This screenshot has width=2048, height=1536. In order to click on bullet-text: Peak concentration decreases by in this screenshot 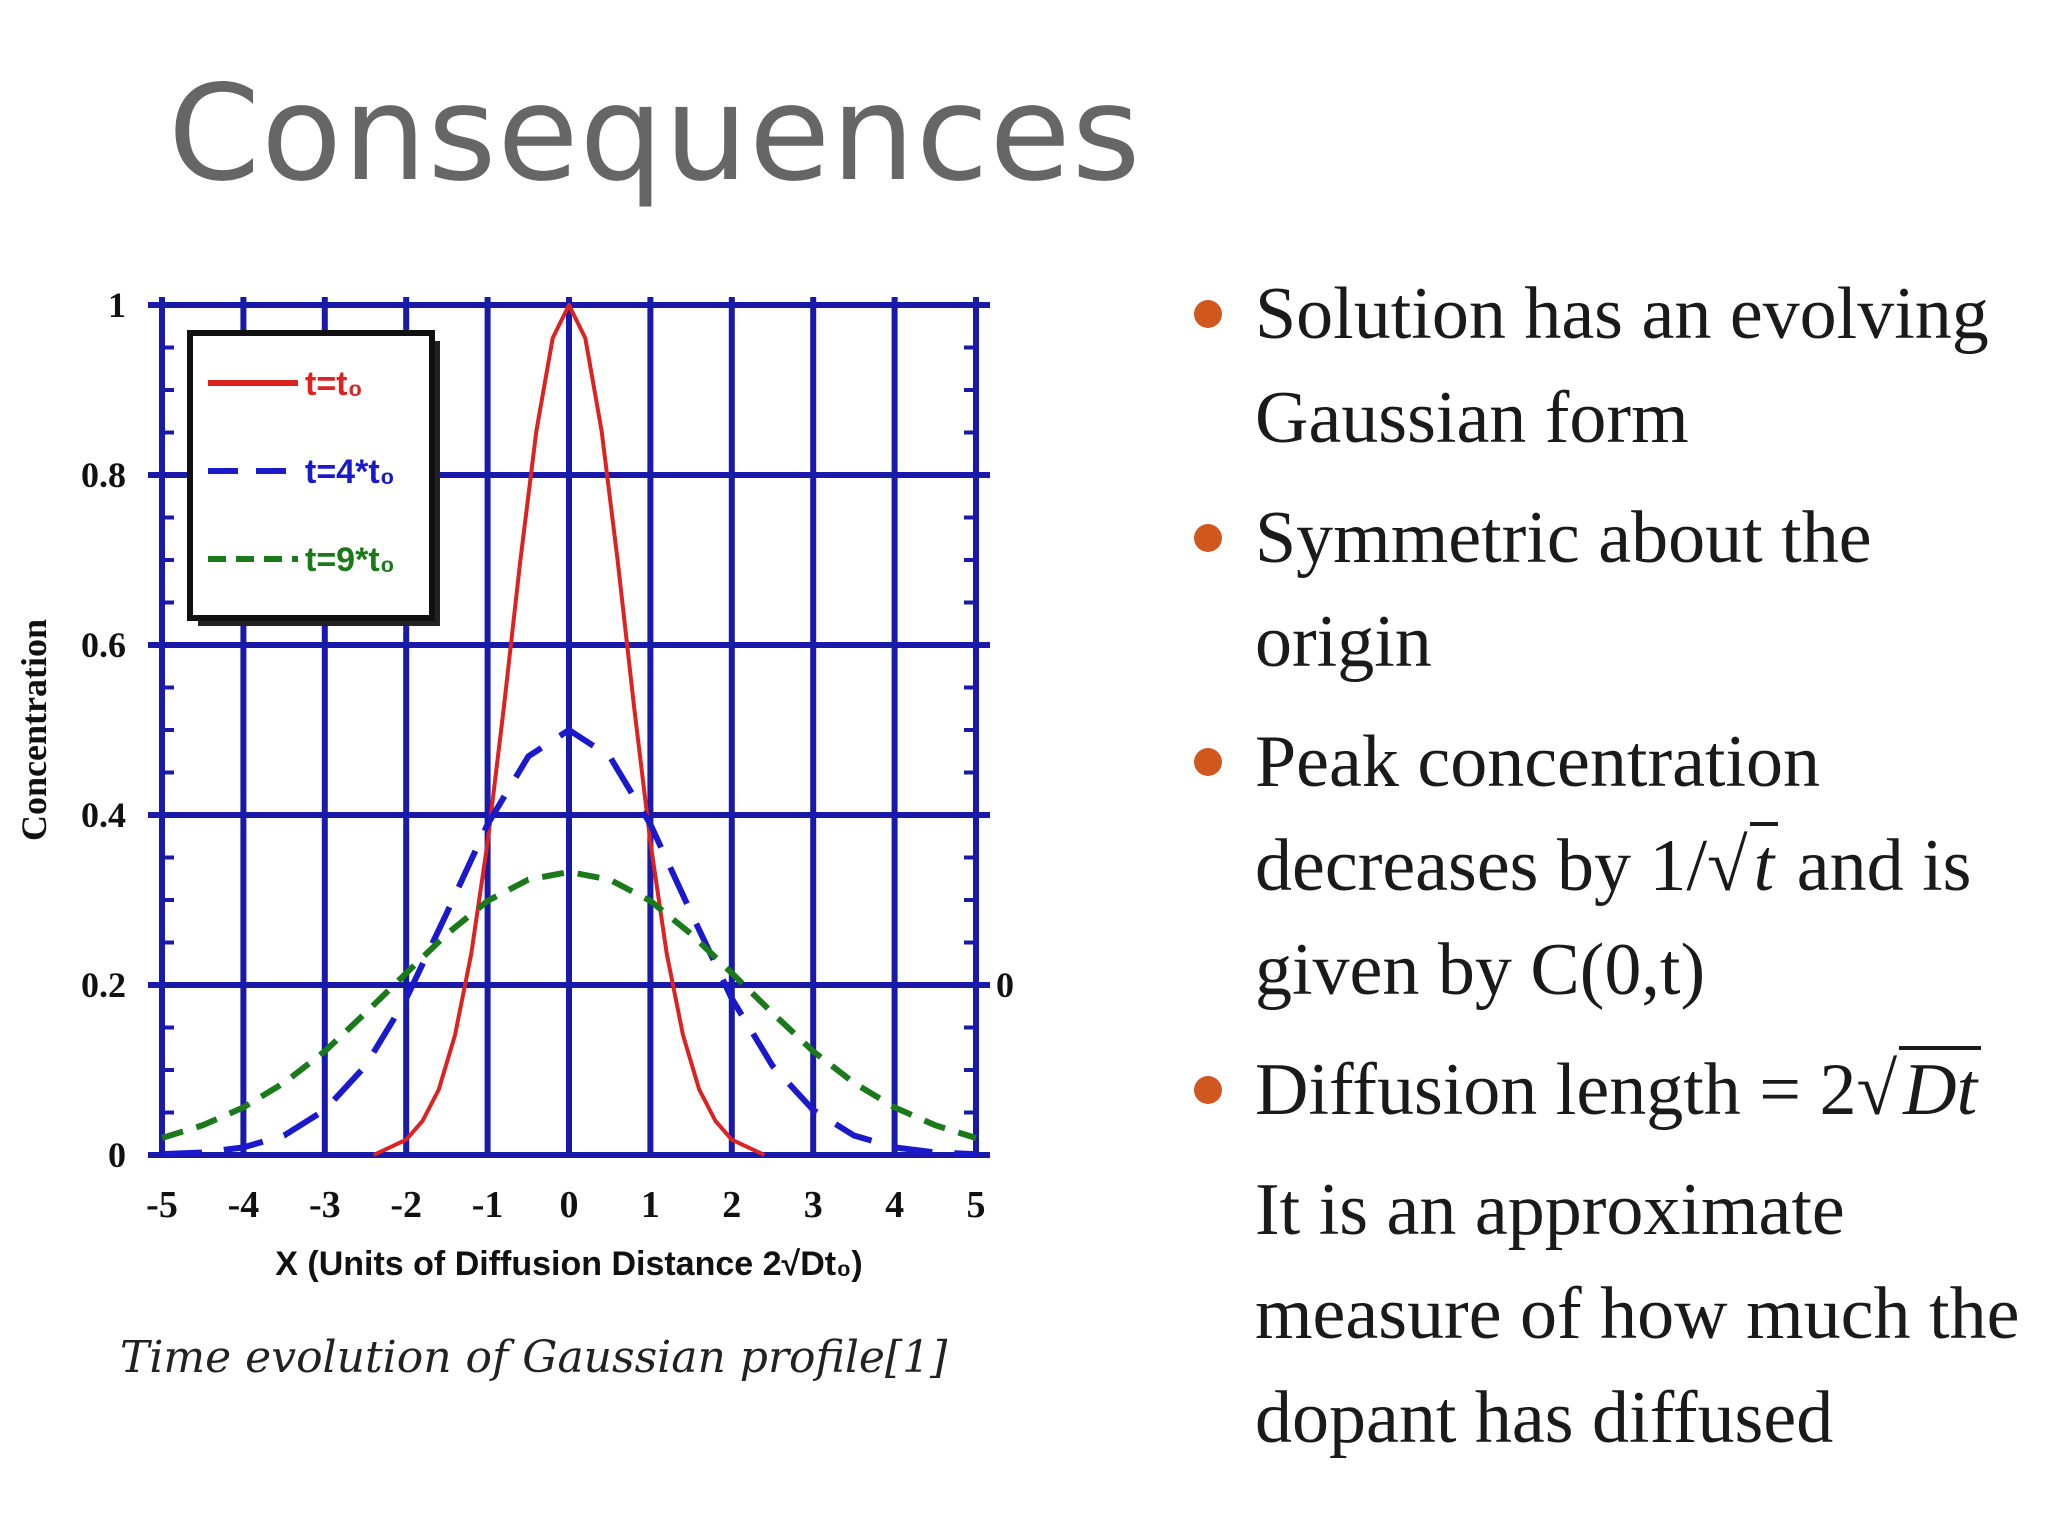, I will do `click(1538, 814)`.